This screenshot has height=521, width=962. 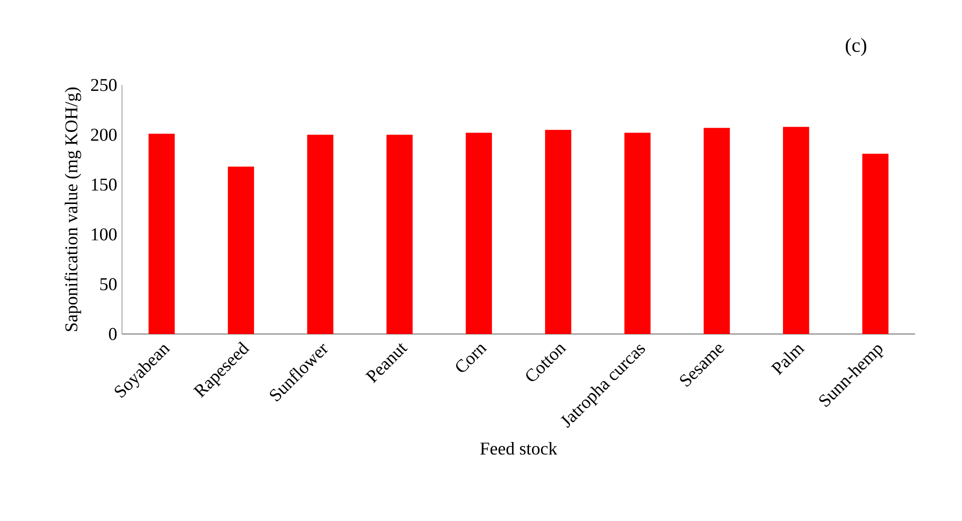 I want to click on y-tick-label: 50, so click(x=108, y=284).